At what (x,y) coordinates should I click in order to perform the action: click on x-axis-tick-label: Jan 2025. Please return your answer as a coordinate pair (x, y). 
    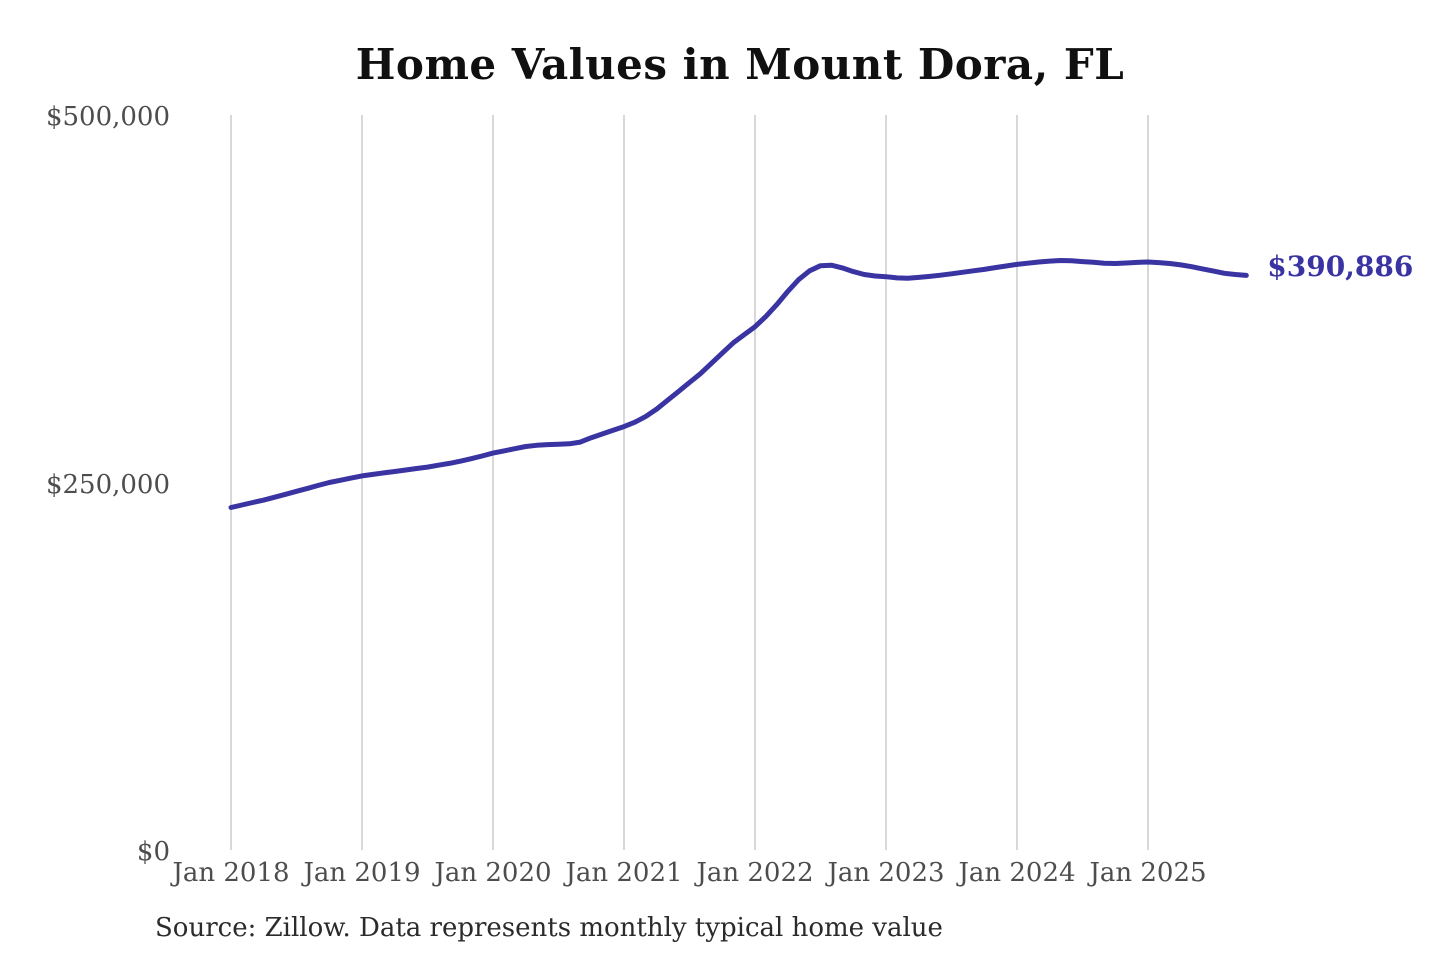
    Looking at the image, I should click on (1148, 873).